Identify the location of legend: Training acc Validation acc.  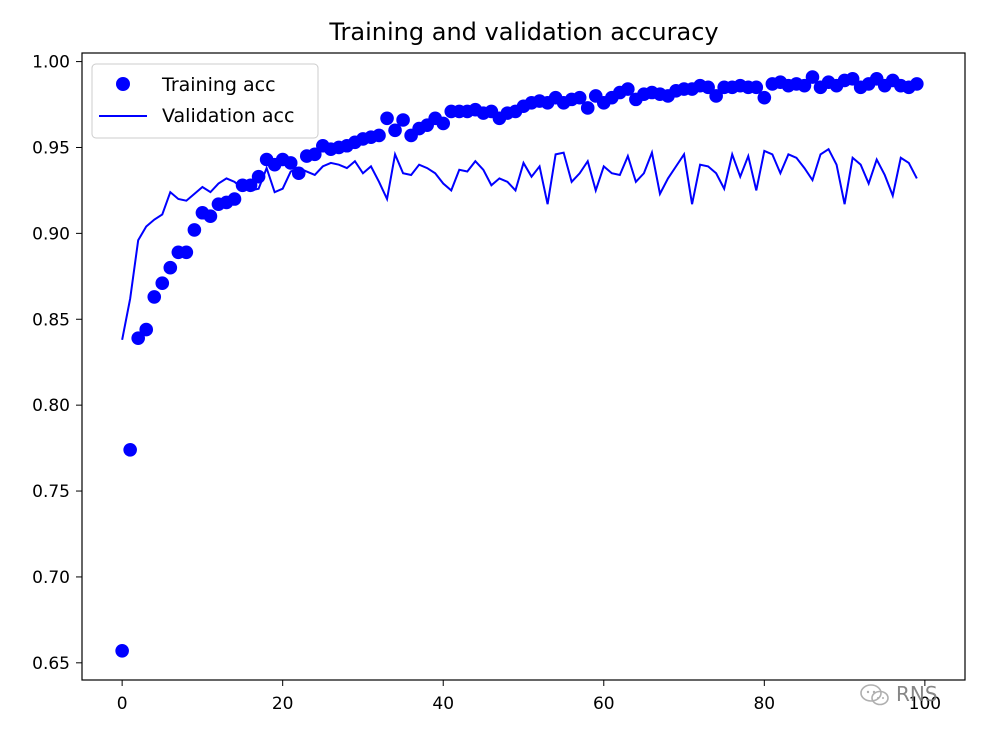
(205, 101).